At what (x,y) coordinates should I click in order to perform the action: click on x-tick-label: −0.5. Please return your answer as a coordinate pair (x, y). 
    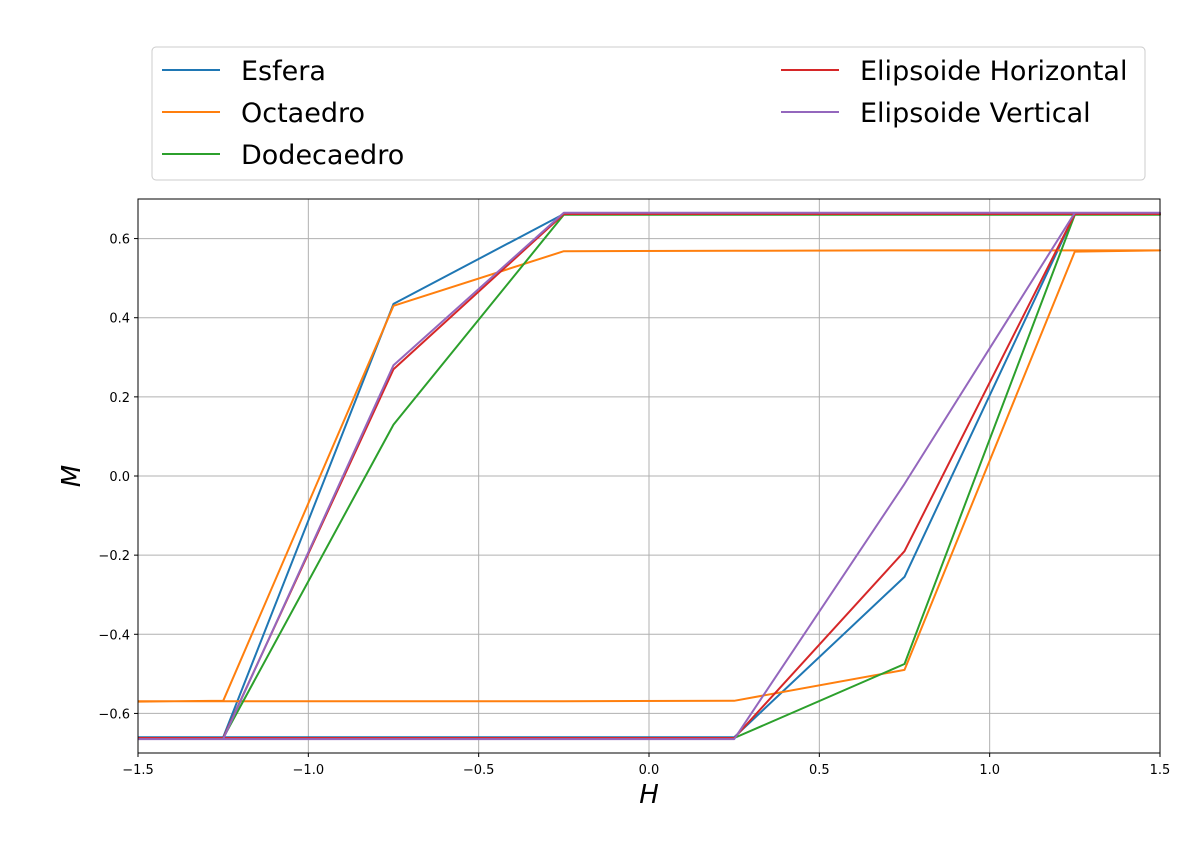
    Looking at the image, I should click on (479, 770).